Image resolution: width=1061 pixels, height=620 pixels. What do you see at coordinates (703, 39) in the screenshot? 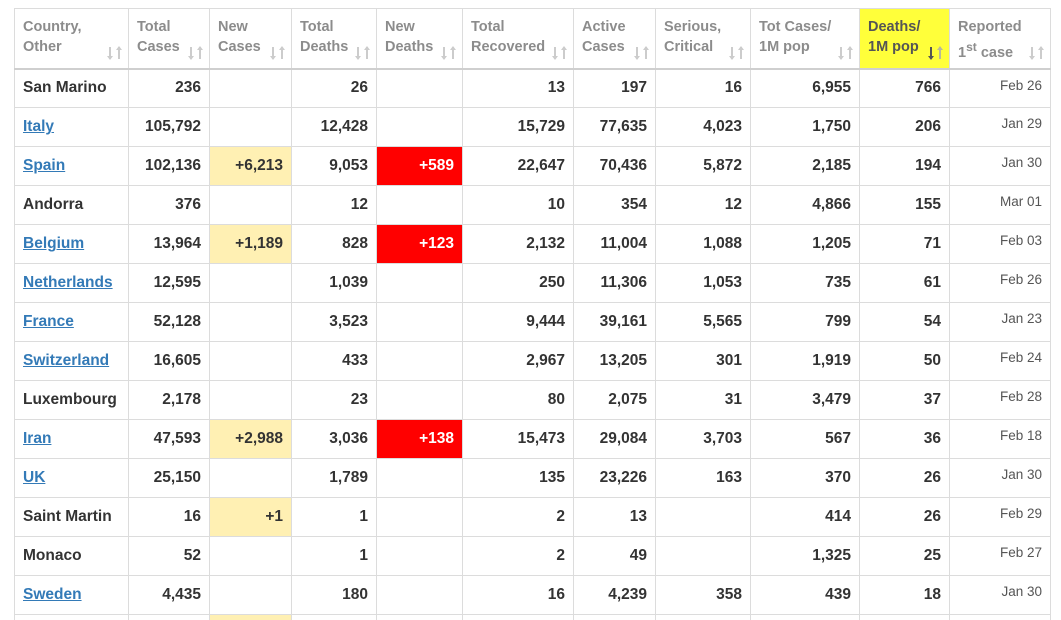
I see `col-header-serious-critical: Serious, Critical` at bounding box center [703, 39].